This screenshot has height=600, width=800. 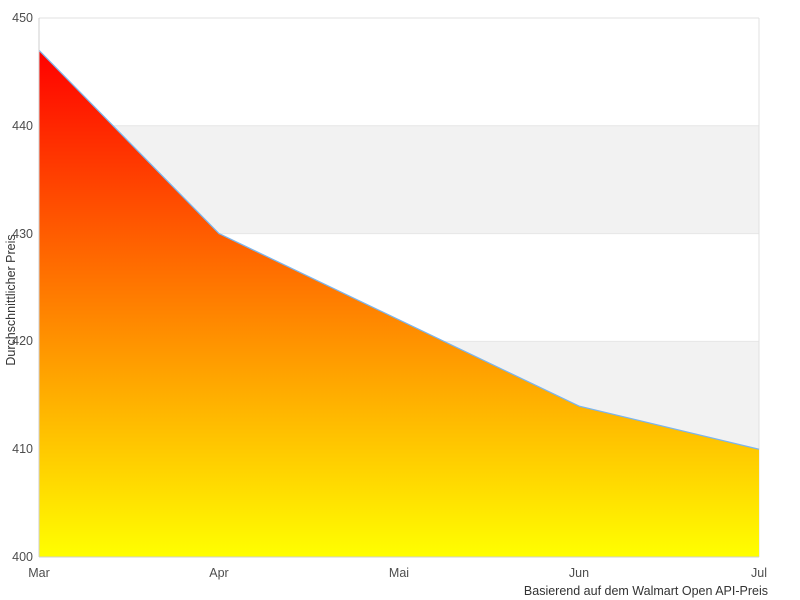 What do you see at coordinates (579, 573) in the screenshot?
I see `x-tick-label: Jun` at bounding box center [579, 573].